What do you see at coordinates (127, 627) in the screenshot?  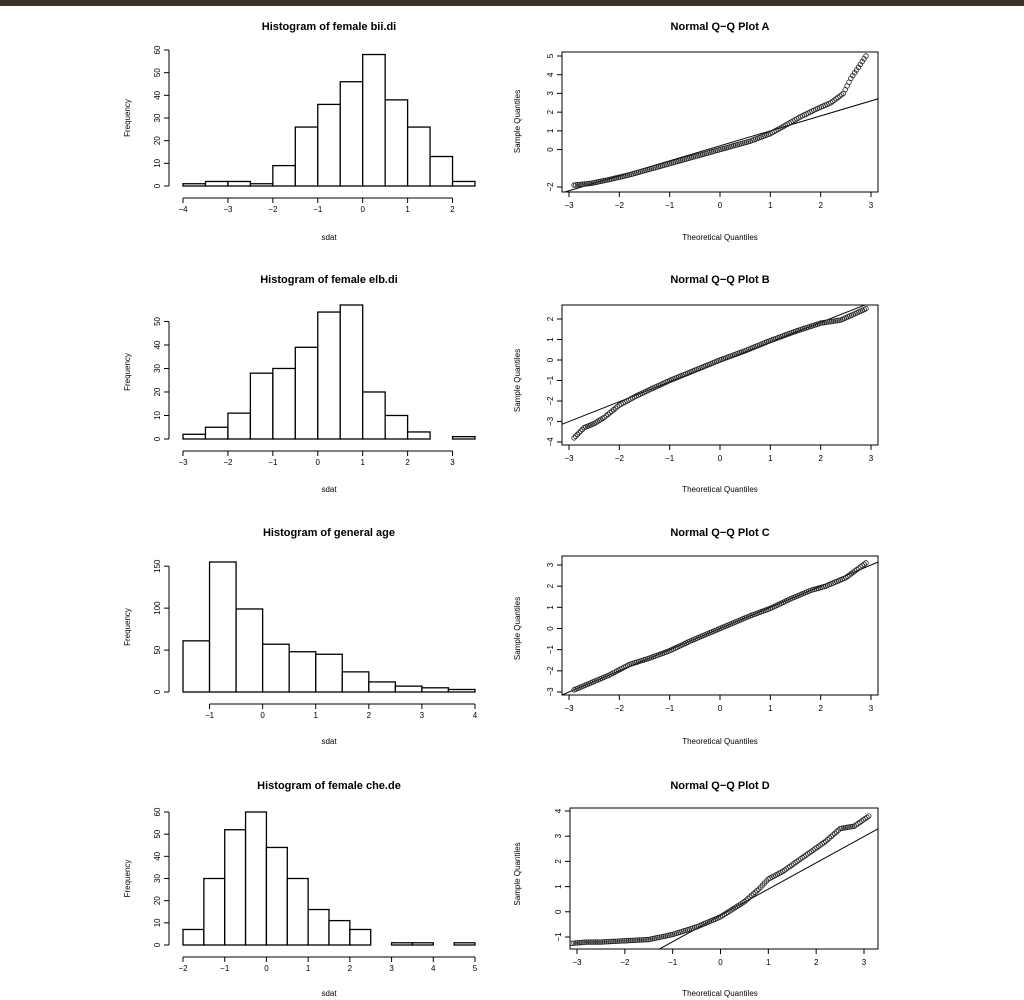 I see `y-axis-label: Frequency` at bounding box center [127, 627].